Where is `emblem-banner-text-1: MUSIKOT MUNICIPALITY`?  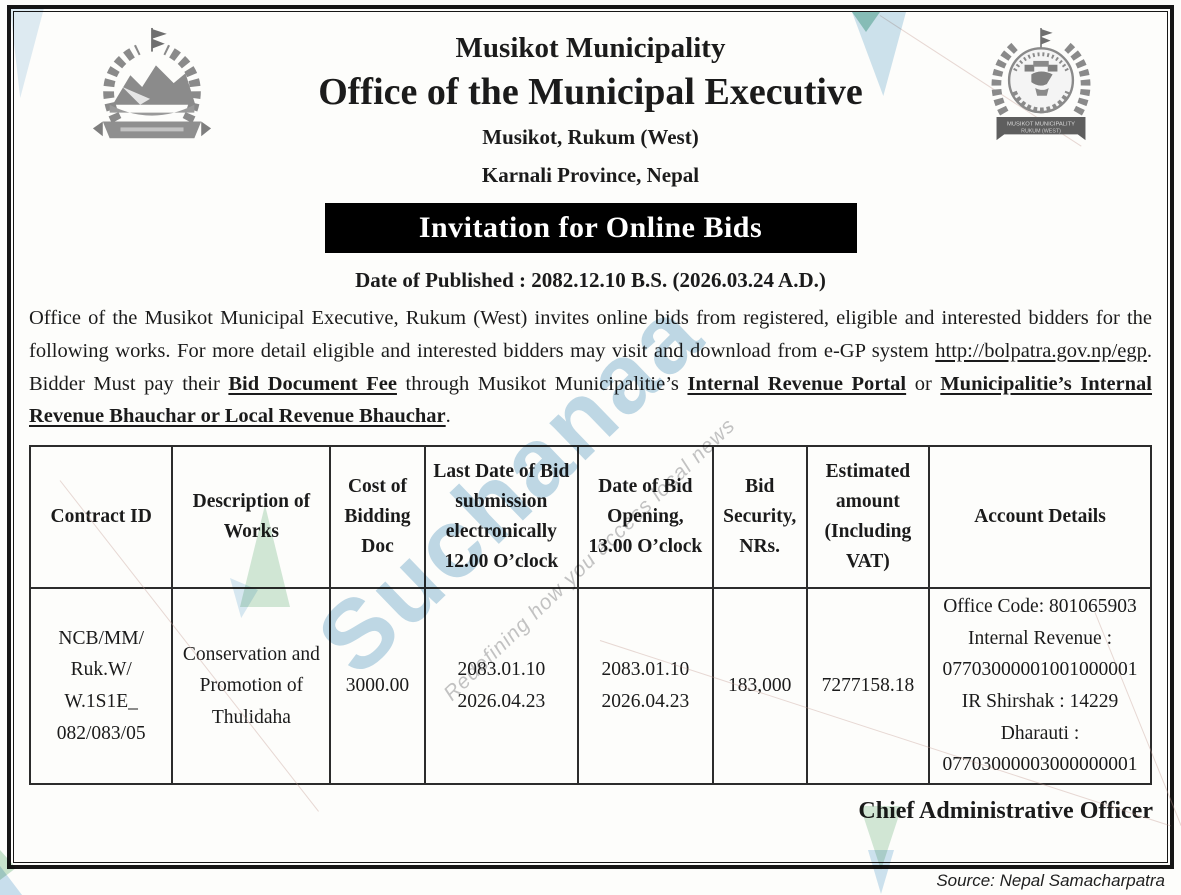 emblem-banner-text-1: MUSIKOT MUNICIPALITY is located at coordinates (1041, 125).